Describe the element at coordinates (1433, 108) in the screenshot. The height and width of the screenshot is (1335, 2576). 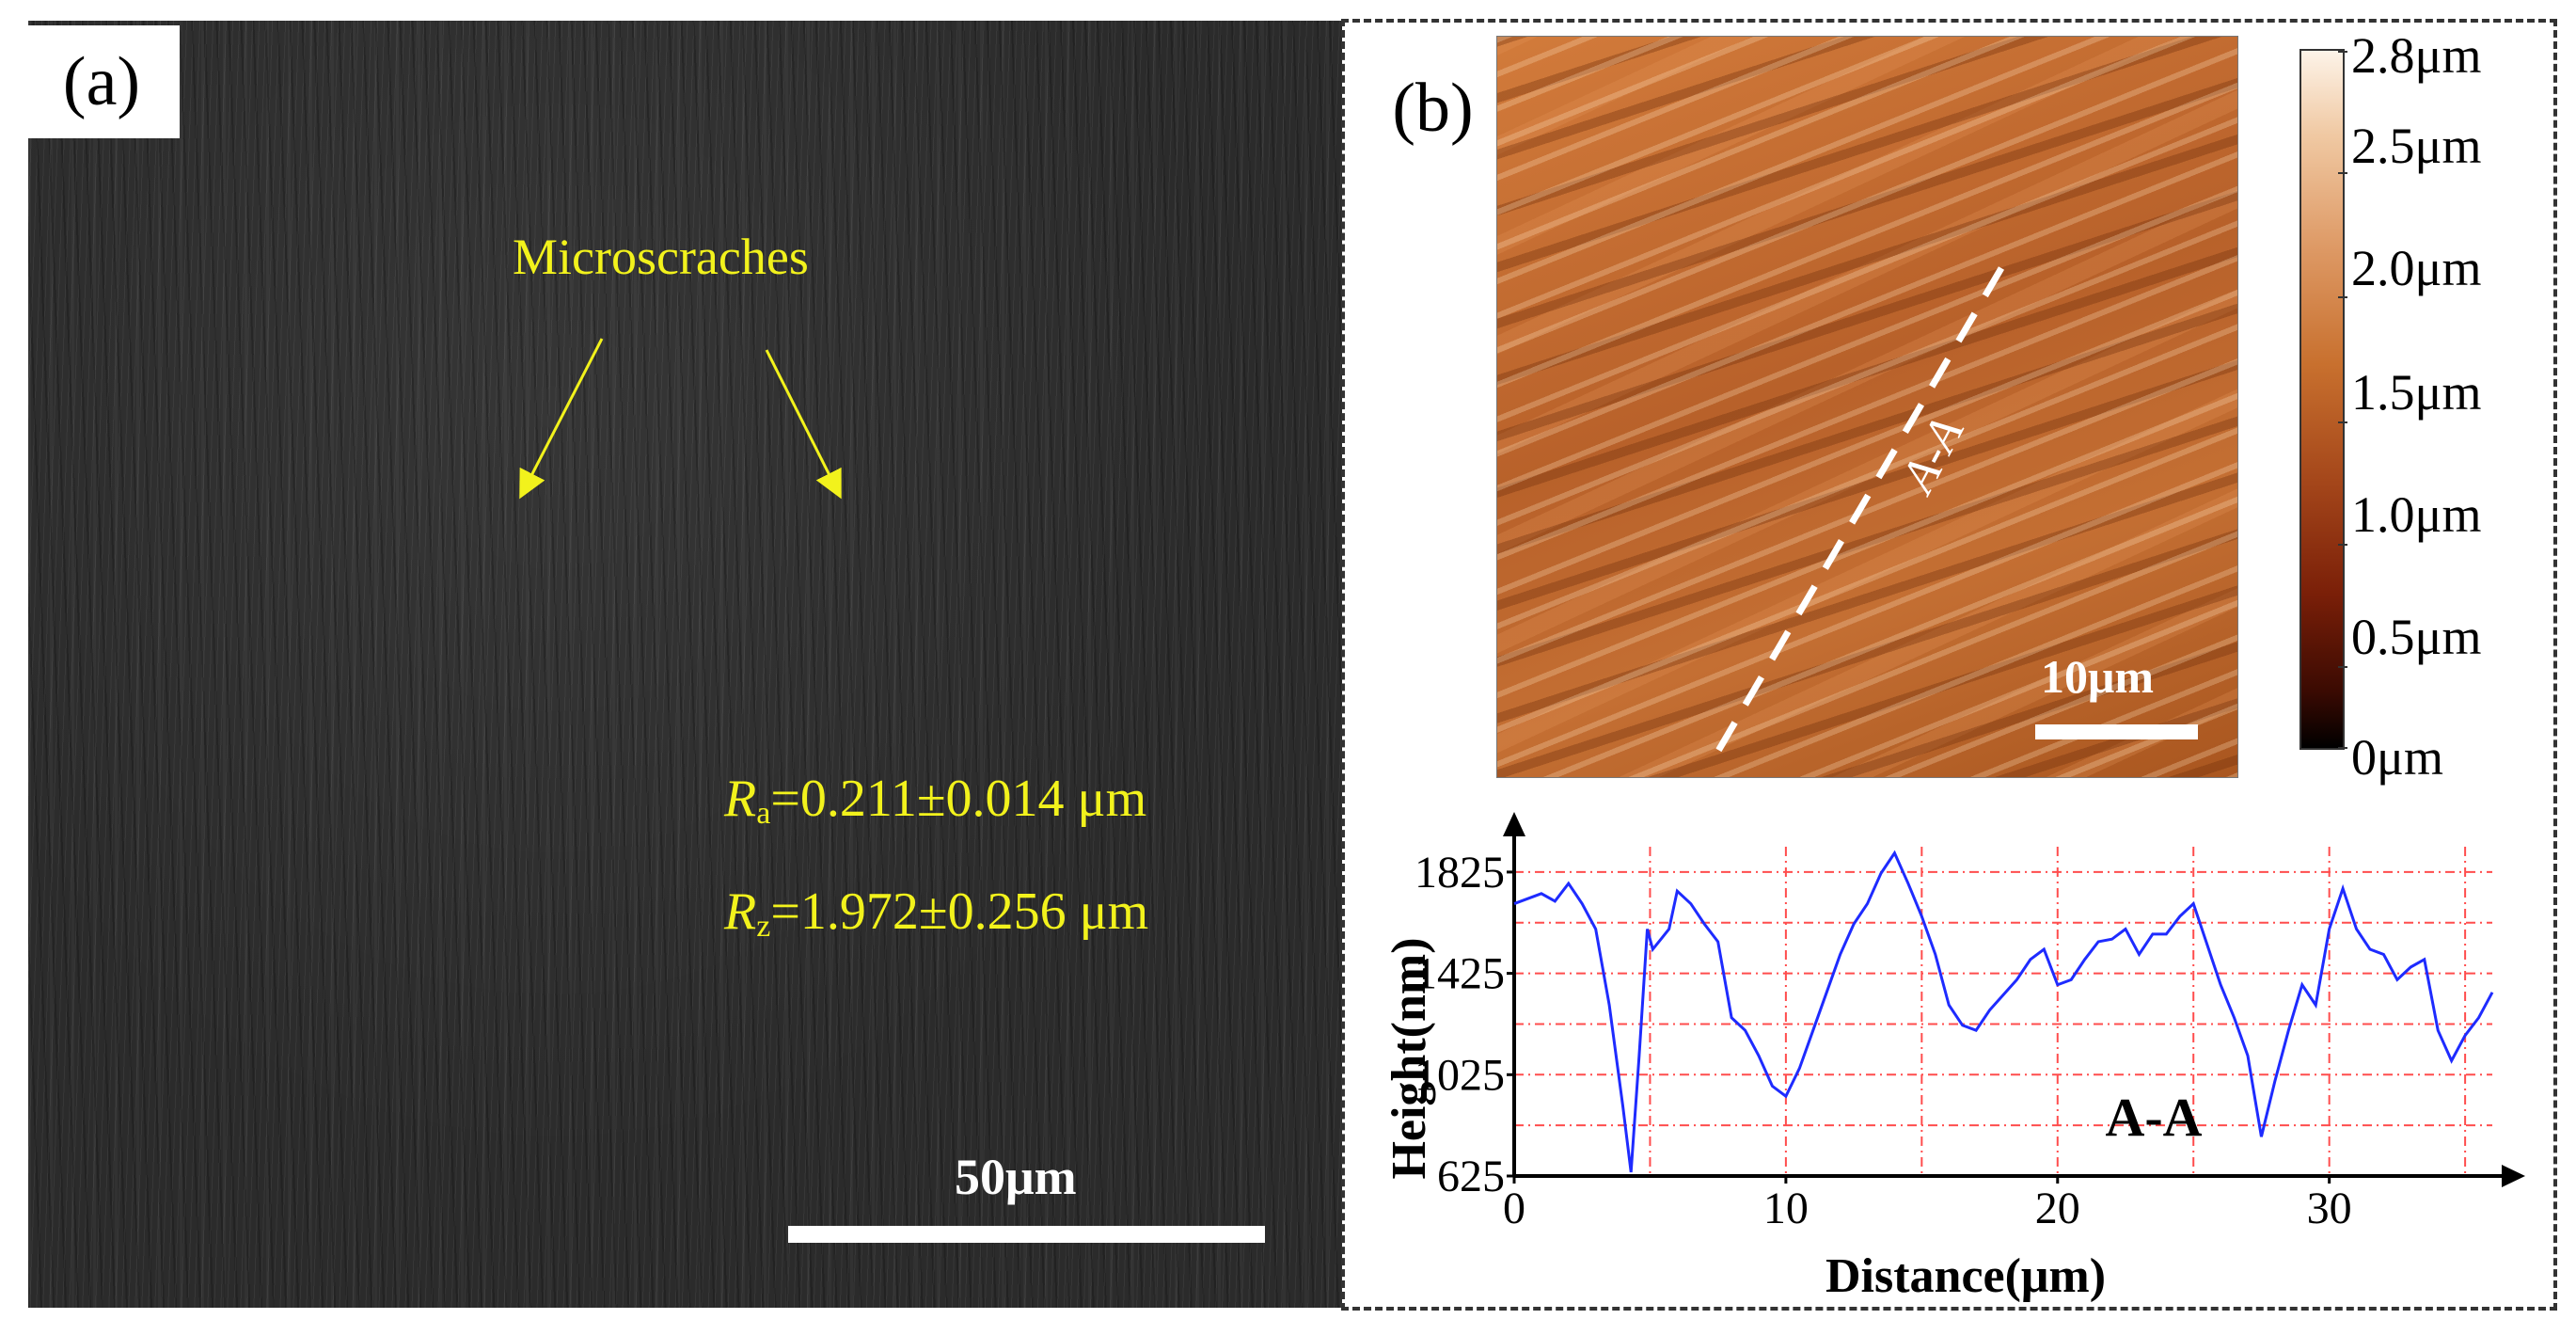
I see `panel-b-label: (b)` at that location.